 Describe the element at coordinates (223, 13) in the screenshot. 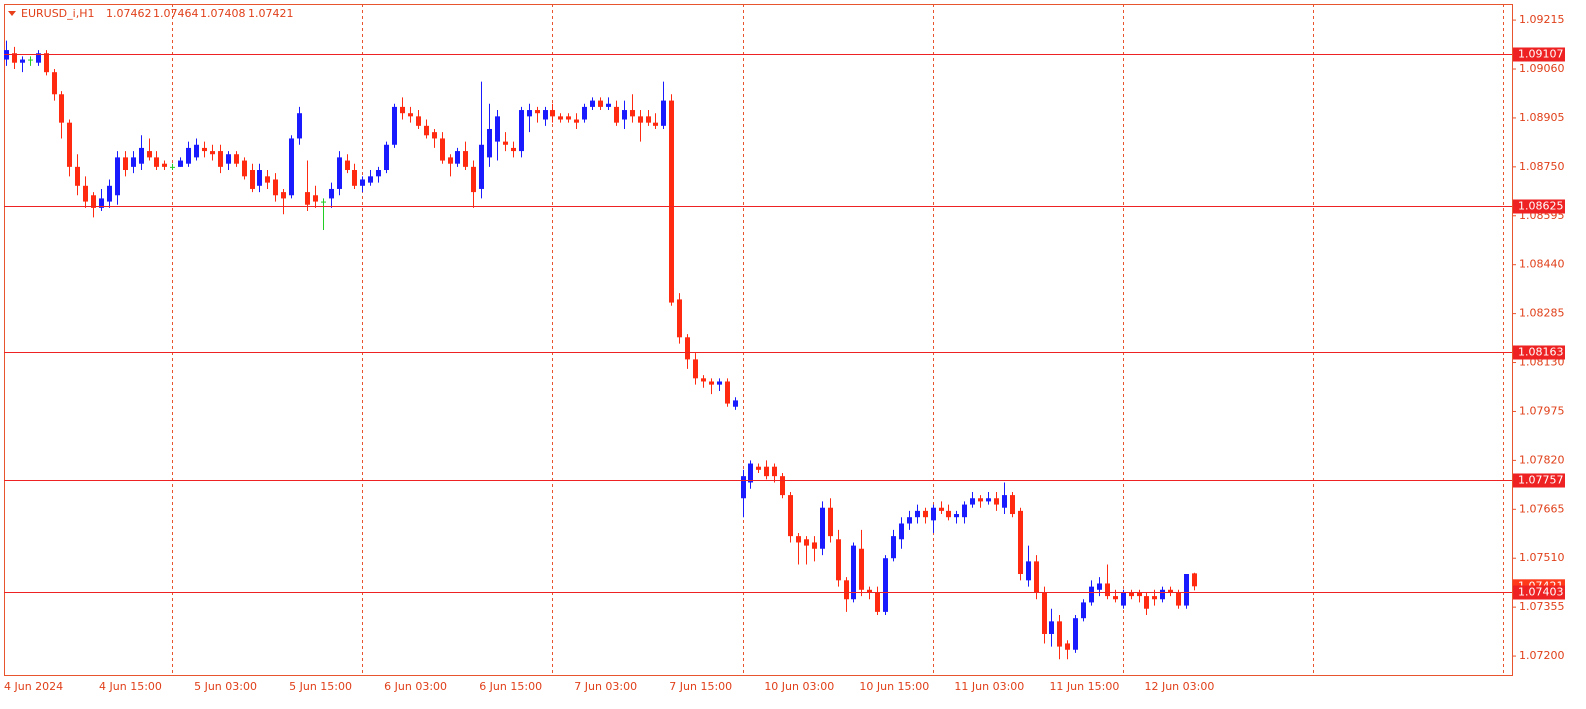

I see `header-low: 1.07408` at that location.